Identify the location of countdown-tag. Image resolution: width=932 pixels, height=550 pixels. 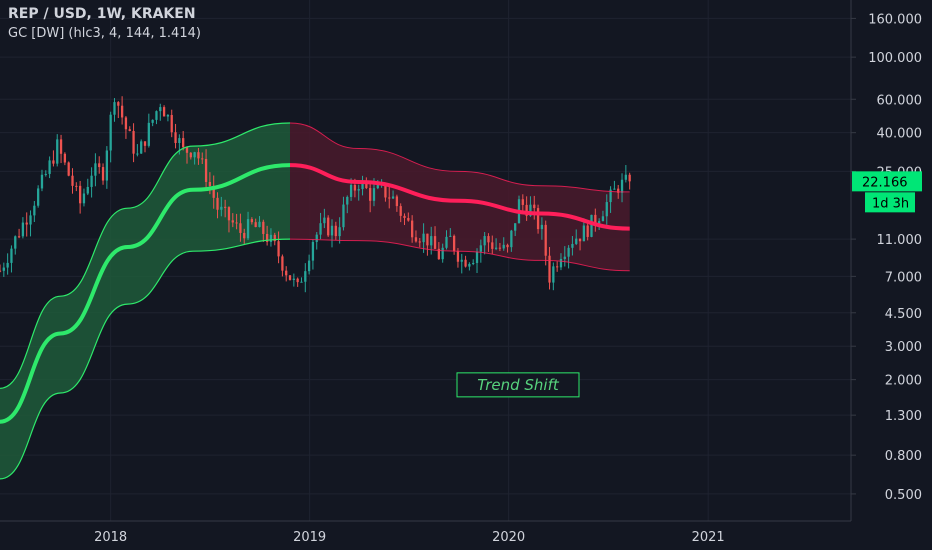
(890, 202).